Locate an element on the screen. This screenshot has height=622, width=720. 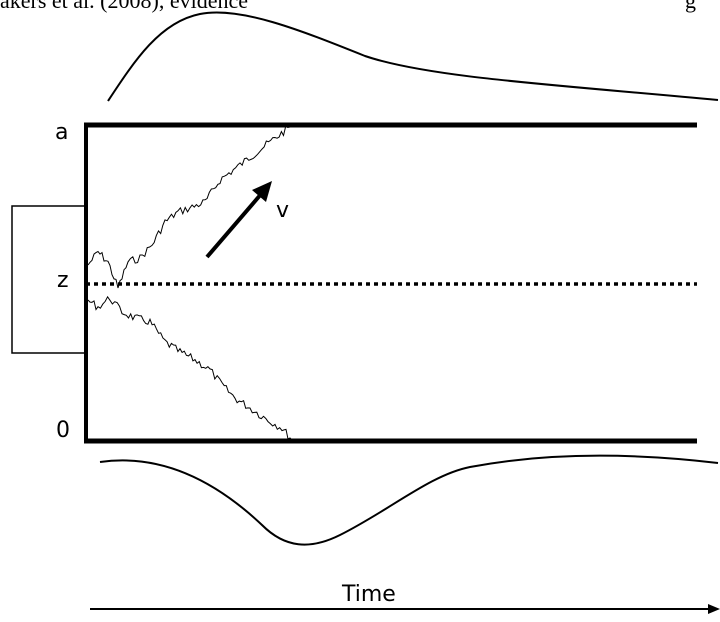
time-axis-arrowhead is located at coordinates (714, 609).